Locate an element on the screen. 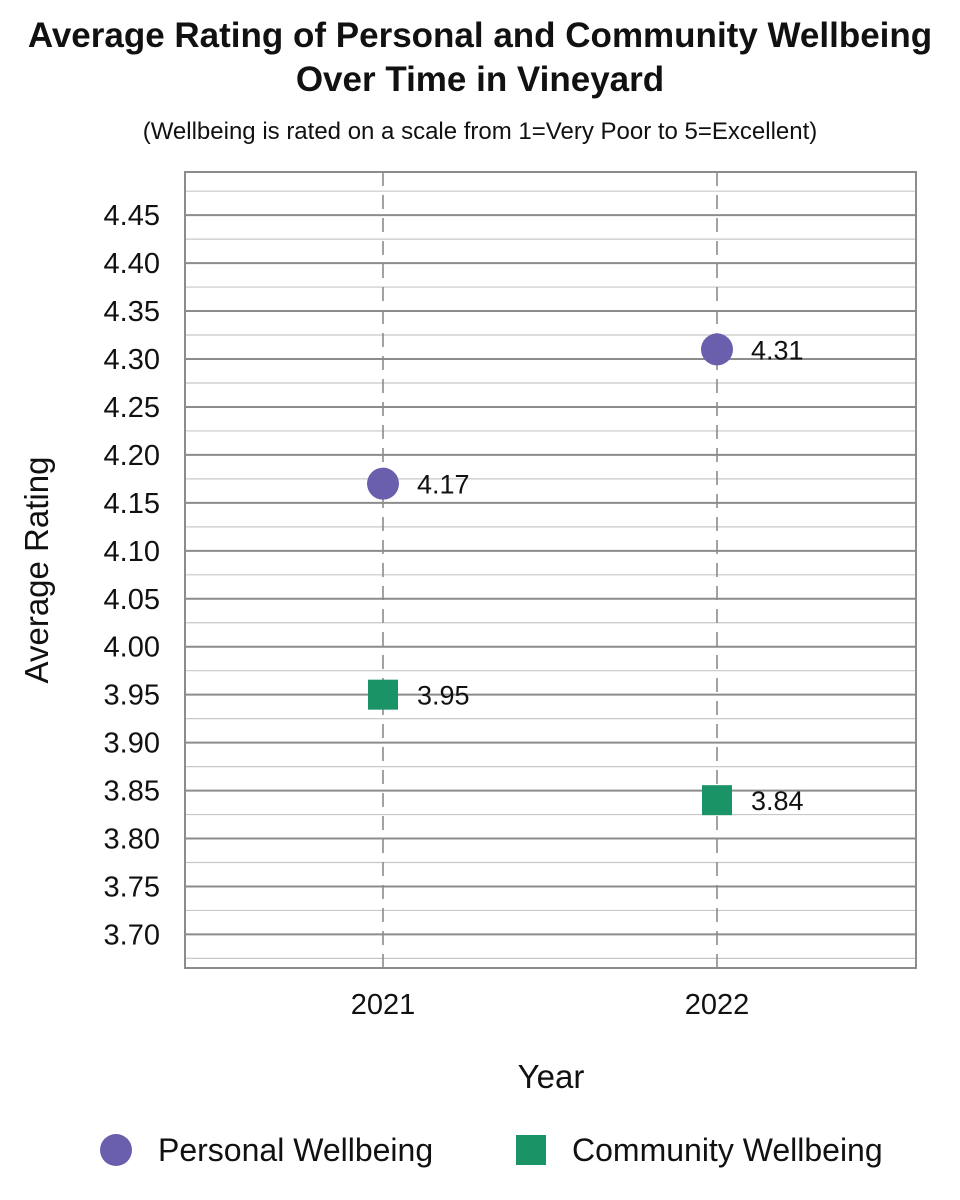  y-tick-label: 4.10 is located at coordinates (132, 552).